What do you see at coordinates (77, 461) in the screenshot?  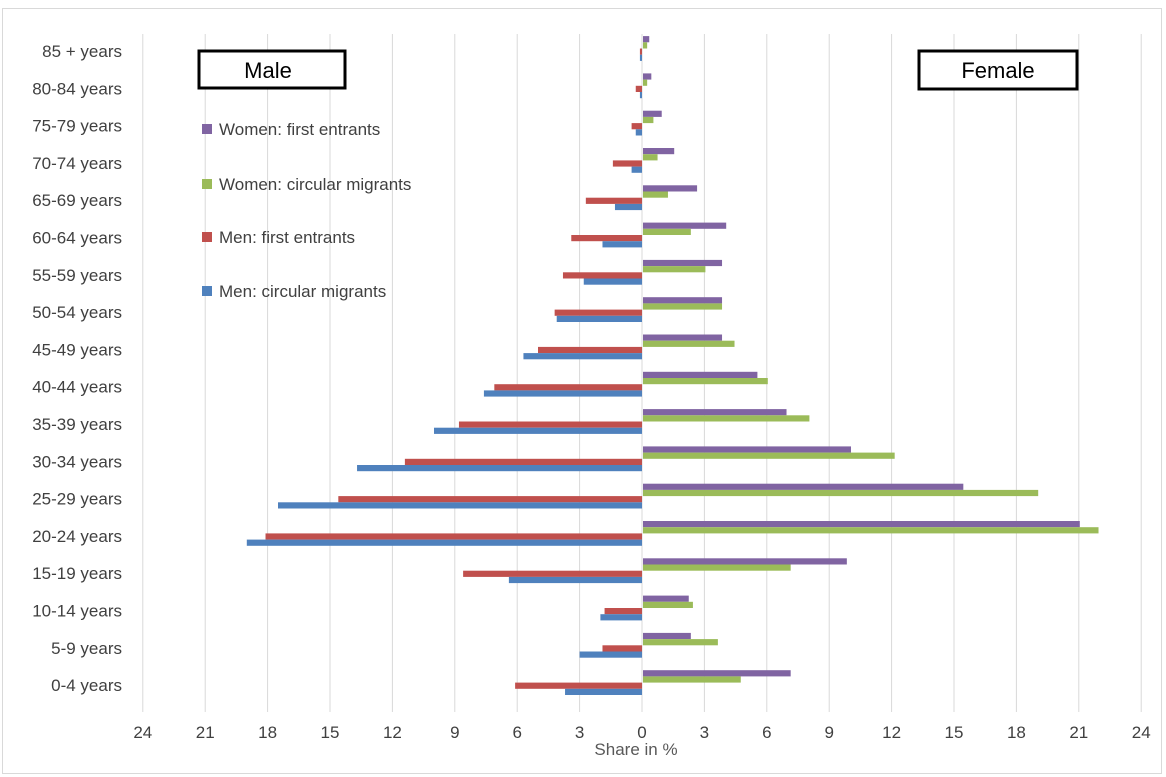 I see `category-label: 30-34 years` at bounding box center [77, 461].